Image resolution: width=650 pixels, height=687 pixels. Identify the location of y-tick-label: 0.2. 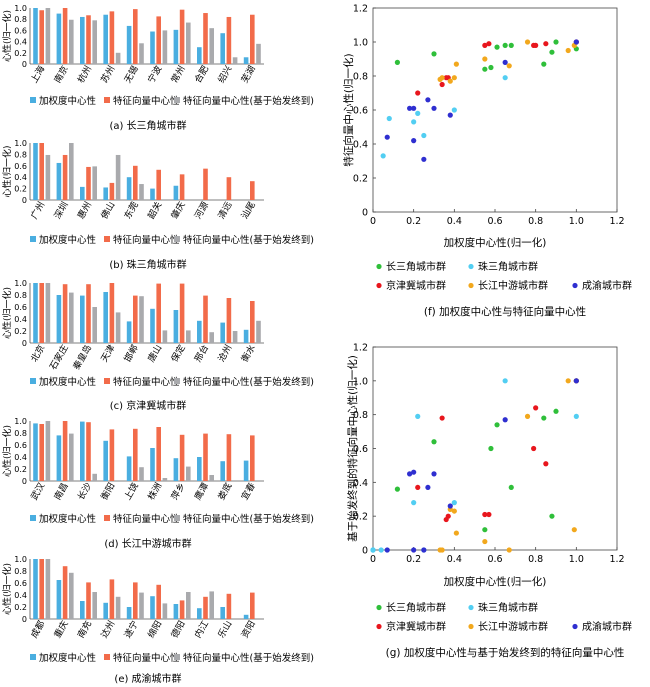
(360, 517).